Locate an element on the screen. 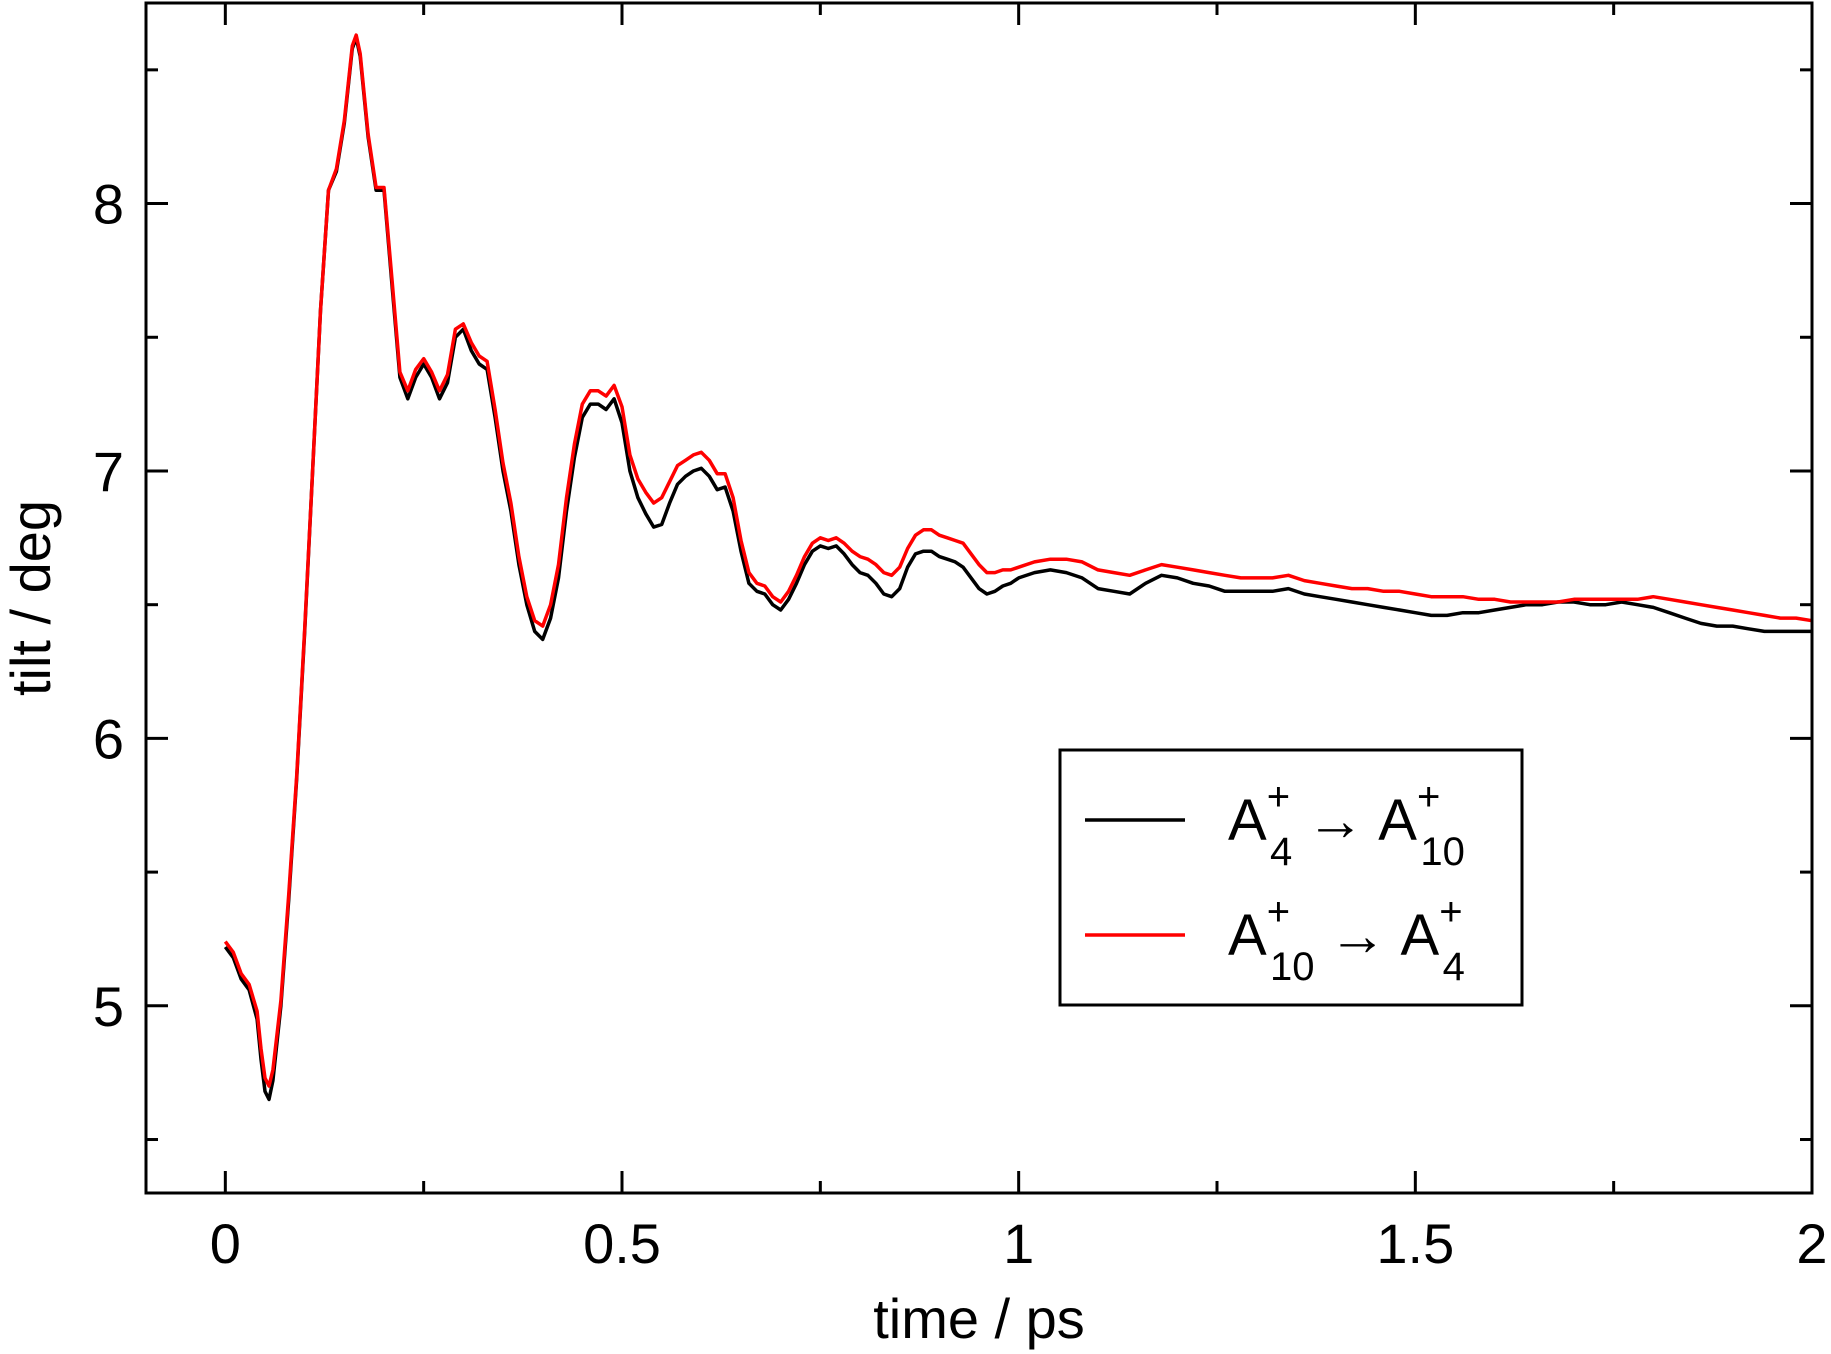  x-tick-label: 0.5 is located at coordinates (622, 1243).